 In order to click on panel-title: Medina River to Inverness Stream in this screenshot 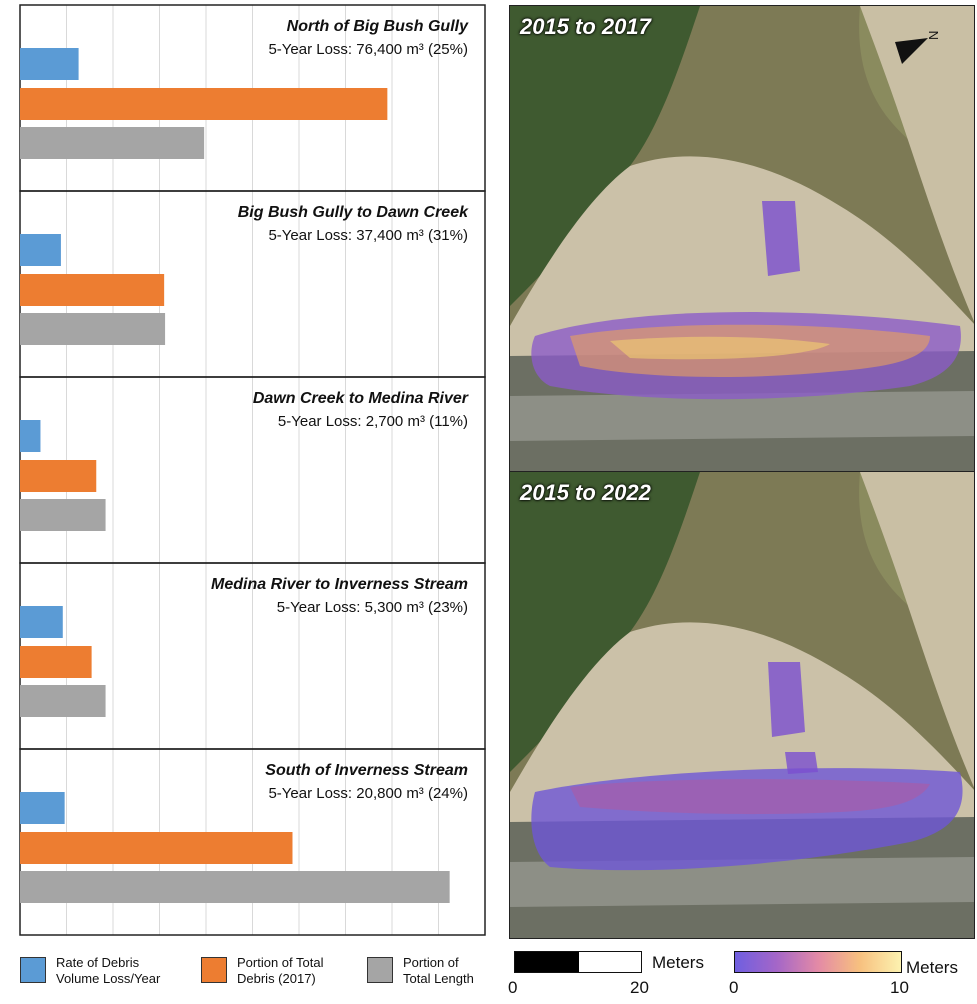, I will do `click(339, 584)`.